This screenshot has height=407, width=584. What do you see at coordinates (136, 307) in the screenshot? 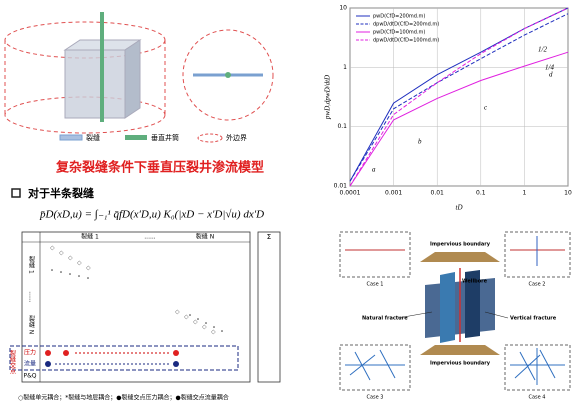
I see `matrix-frame` at bounding box center [136, 307].